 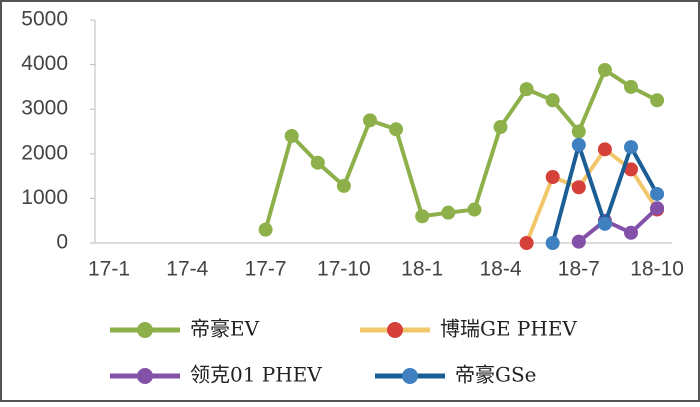 I want to click on y-tick-label: 1000, so click(x=44, y=197).